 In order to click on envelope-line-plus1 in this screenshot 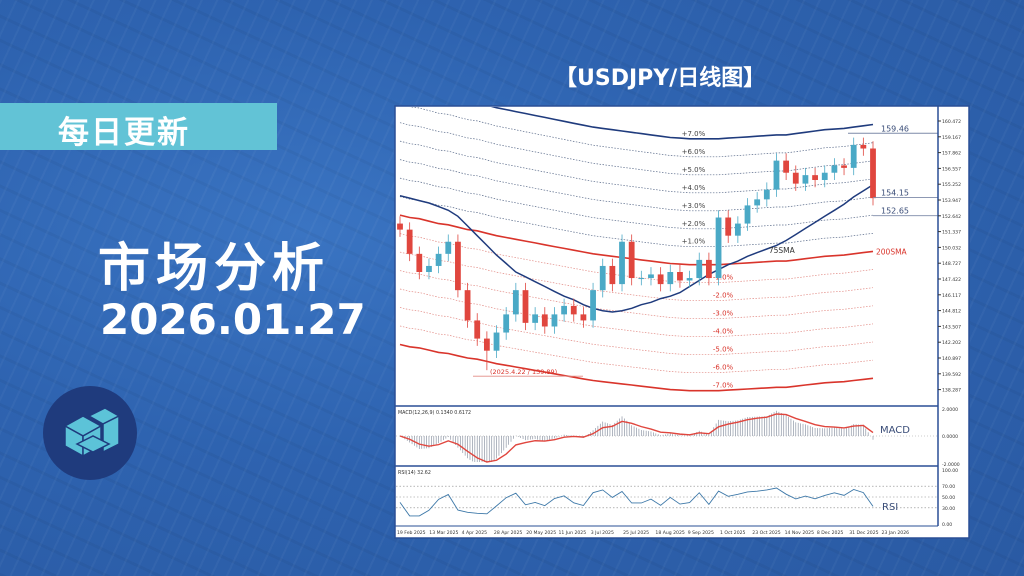, I will do `click(636, 222)`.